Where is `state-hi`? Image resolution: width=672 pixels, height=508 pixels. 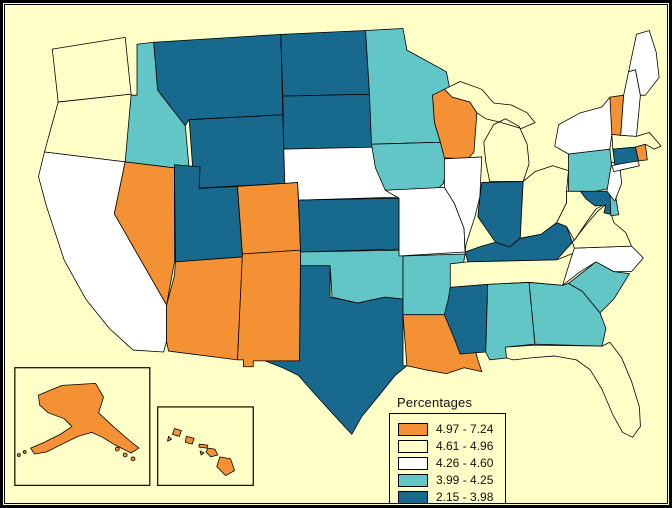 state-hi is located at coordinates (201, 452).